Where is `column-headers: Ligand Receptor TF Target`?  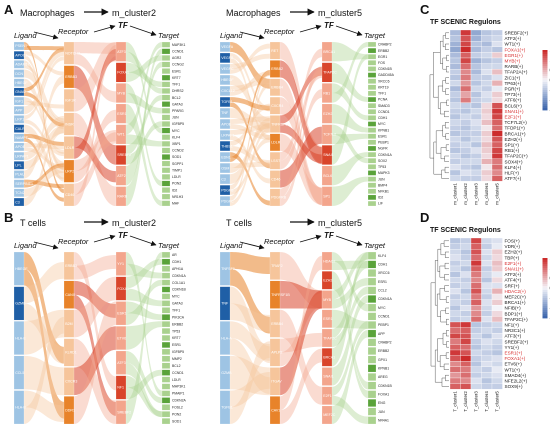 column-headers: Ligand Receptor TF Target is located at coordinates (303, 240).